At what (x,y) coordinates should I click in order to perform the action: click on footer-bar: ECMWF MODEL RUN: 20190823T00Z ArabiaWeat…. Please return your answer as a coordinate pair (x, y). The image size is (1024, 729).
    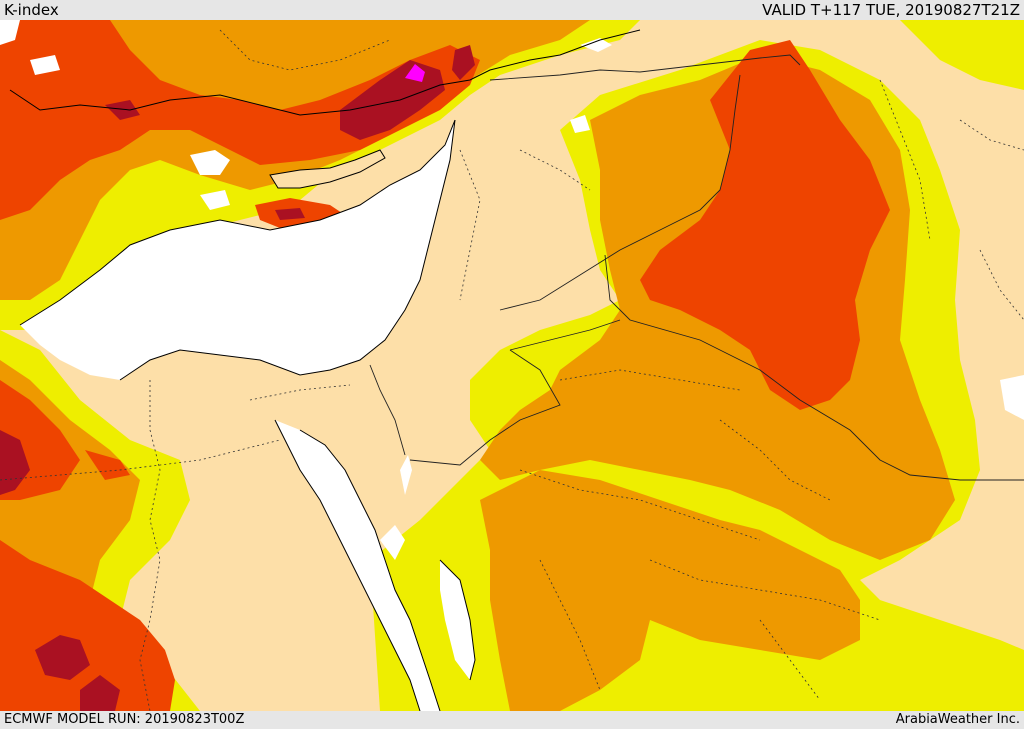
    Looking at the image, I should click on (512, 720).